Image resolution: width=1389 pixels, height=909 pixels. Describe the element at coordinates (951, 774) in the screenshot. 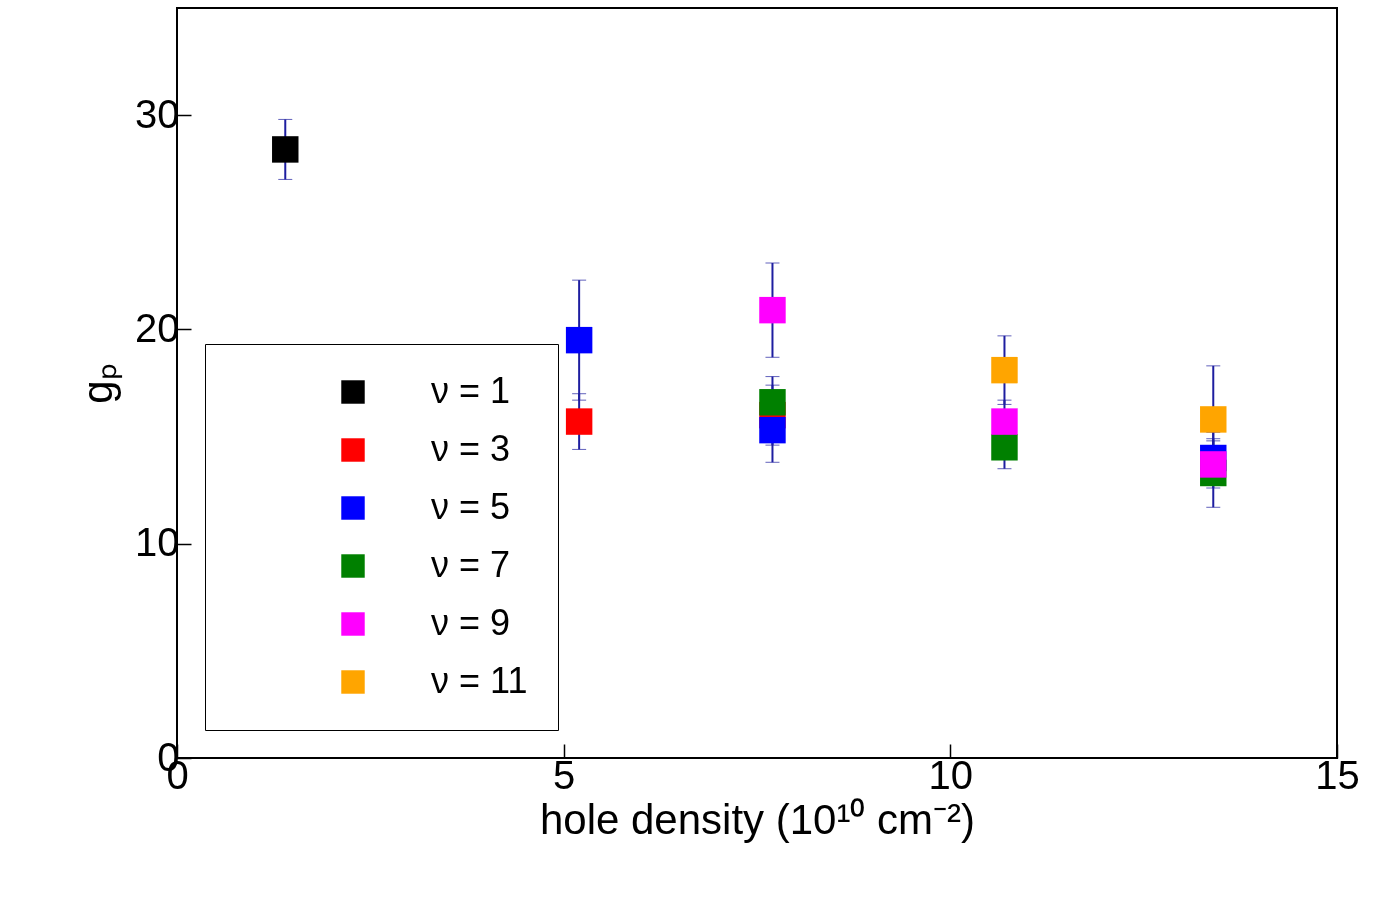

I see `x-tick-label: 10` at that location.